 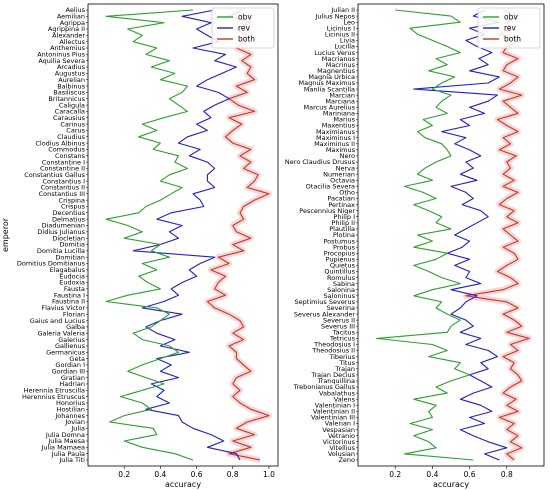 I want to click on y-tick-label: Nero Claudius Drusus, so click(x=320, y=162).